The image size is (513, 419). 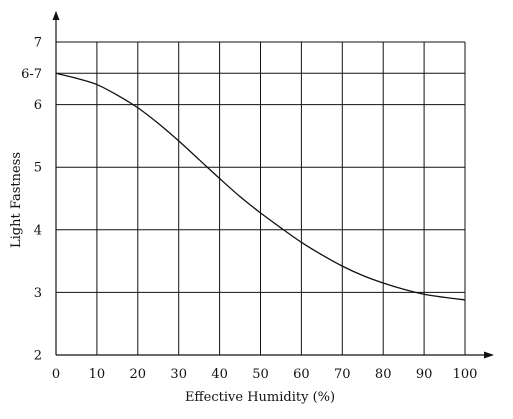 I want to click on y-tick-label-0: 2, so click(x=38, y=356).